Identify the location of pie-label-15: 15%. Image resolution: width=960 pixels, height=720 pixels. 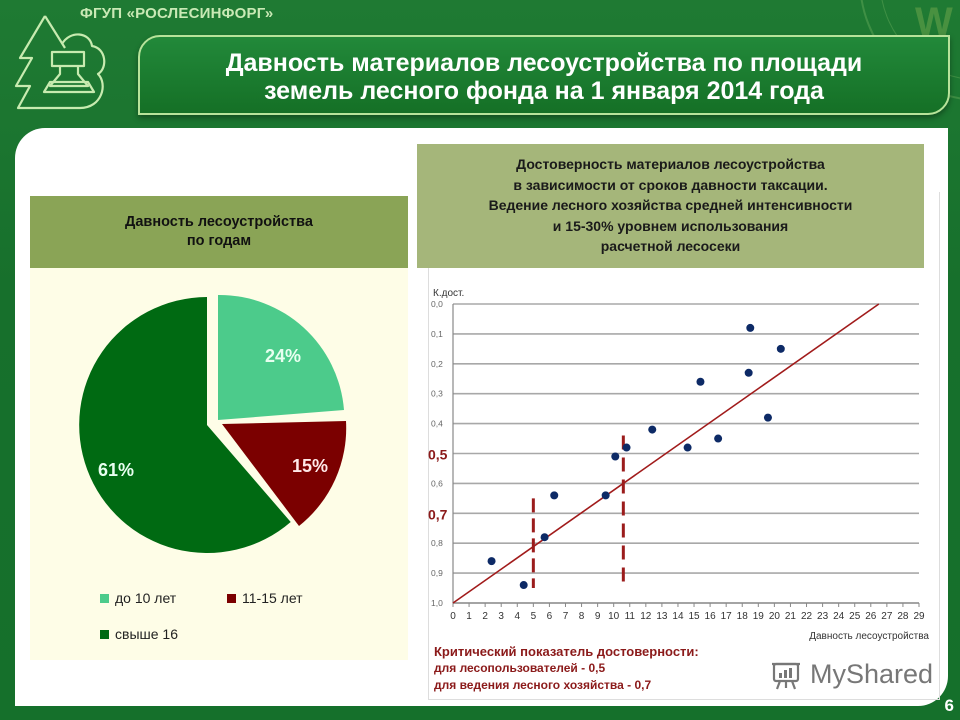
(310, 466).